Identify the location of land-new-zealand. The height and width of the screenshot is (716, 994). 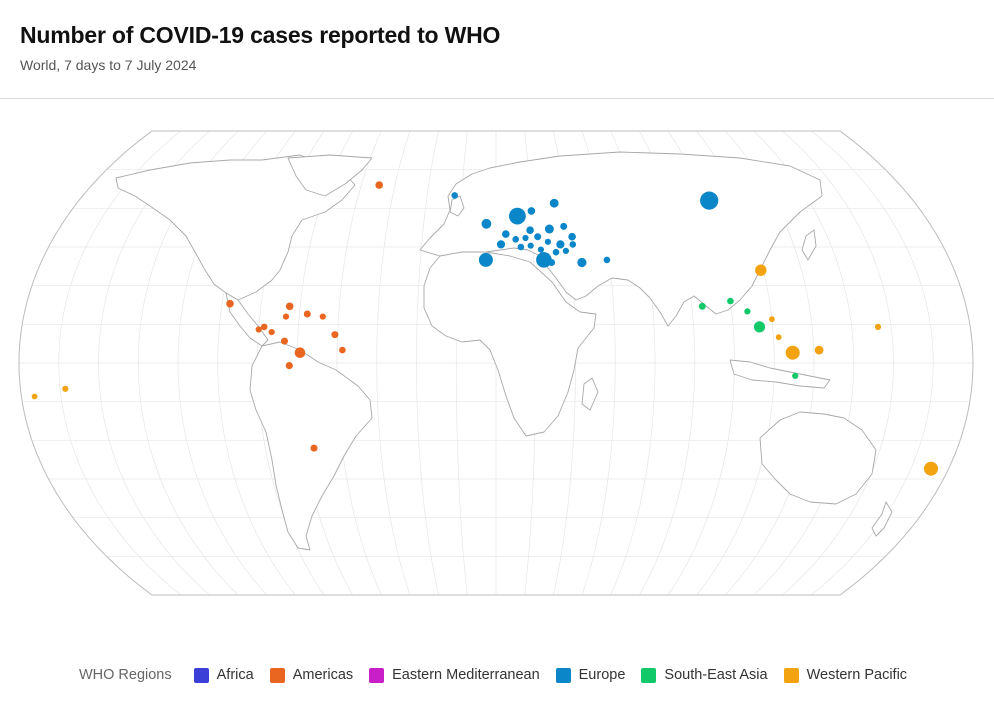
(882, 519).